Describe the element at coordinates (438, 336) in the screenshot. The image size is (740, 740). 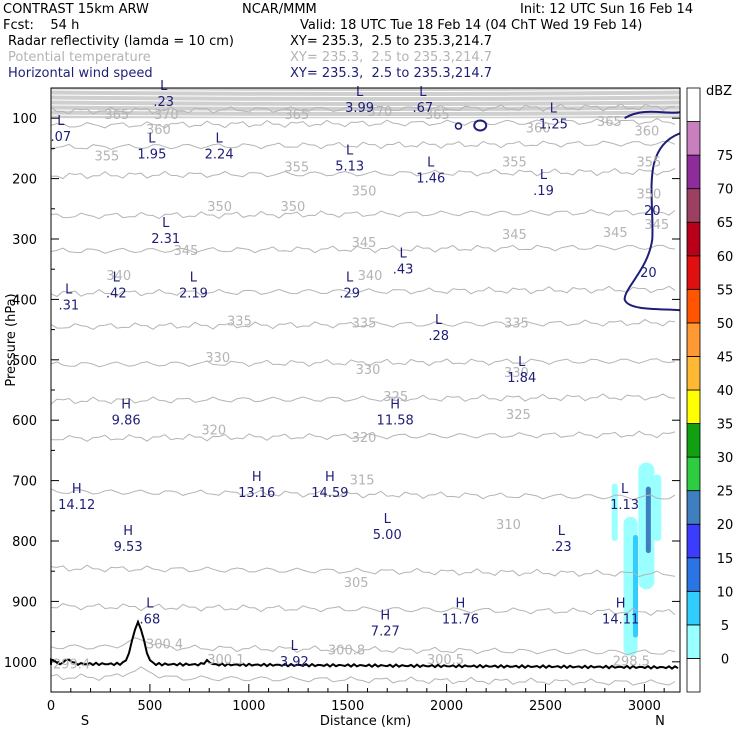
I see `wind-extremum-value: .28` at that location.